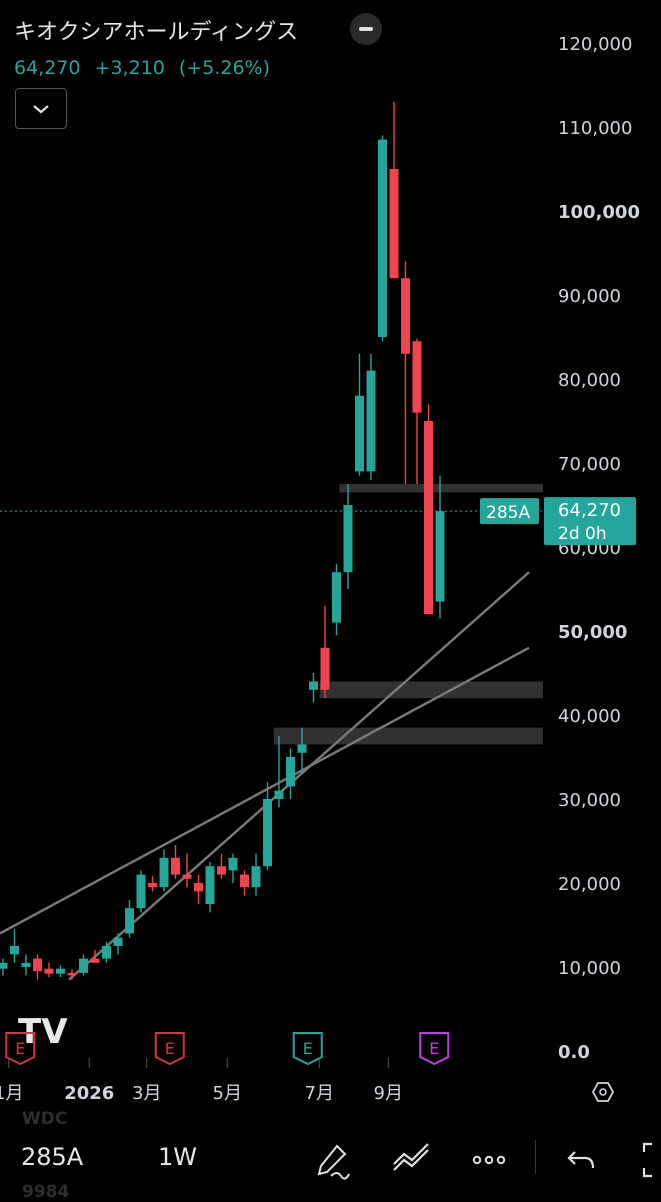 Image resolution: width=661 pixels, height=1202 pixels. What do you see at coordinates (582, 1160) in the screenshot?
I see `undo-icon` at bounding box center [582, 1160].